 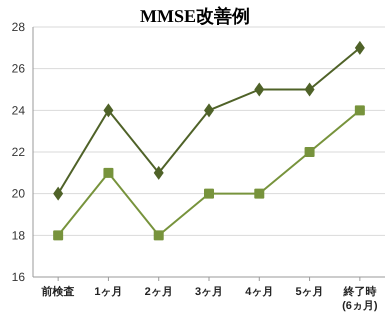 What do you see at coordinates (259, 292) in the screenshot?
I see `x-tick-label: 4ヶ月` at bounding box center [259, 292].